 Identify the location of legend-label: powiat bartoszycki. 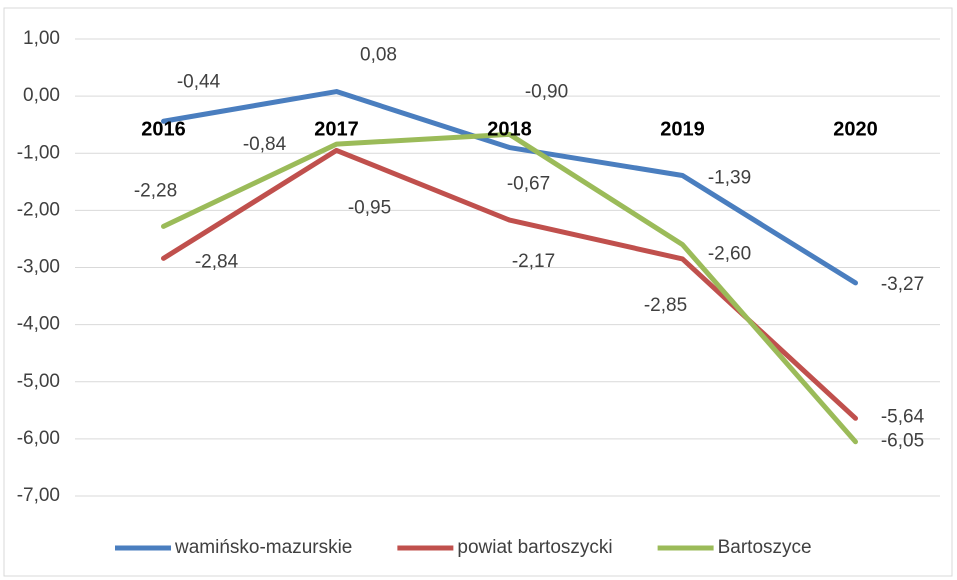
(534, 547).